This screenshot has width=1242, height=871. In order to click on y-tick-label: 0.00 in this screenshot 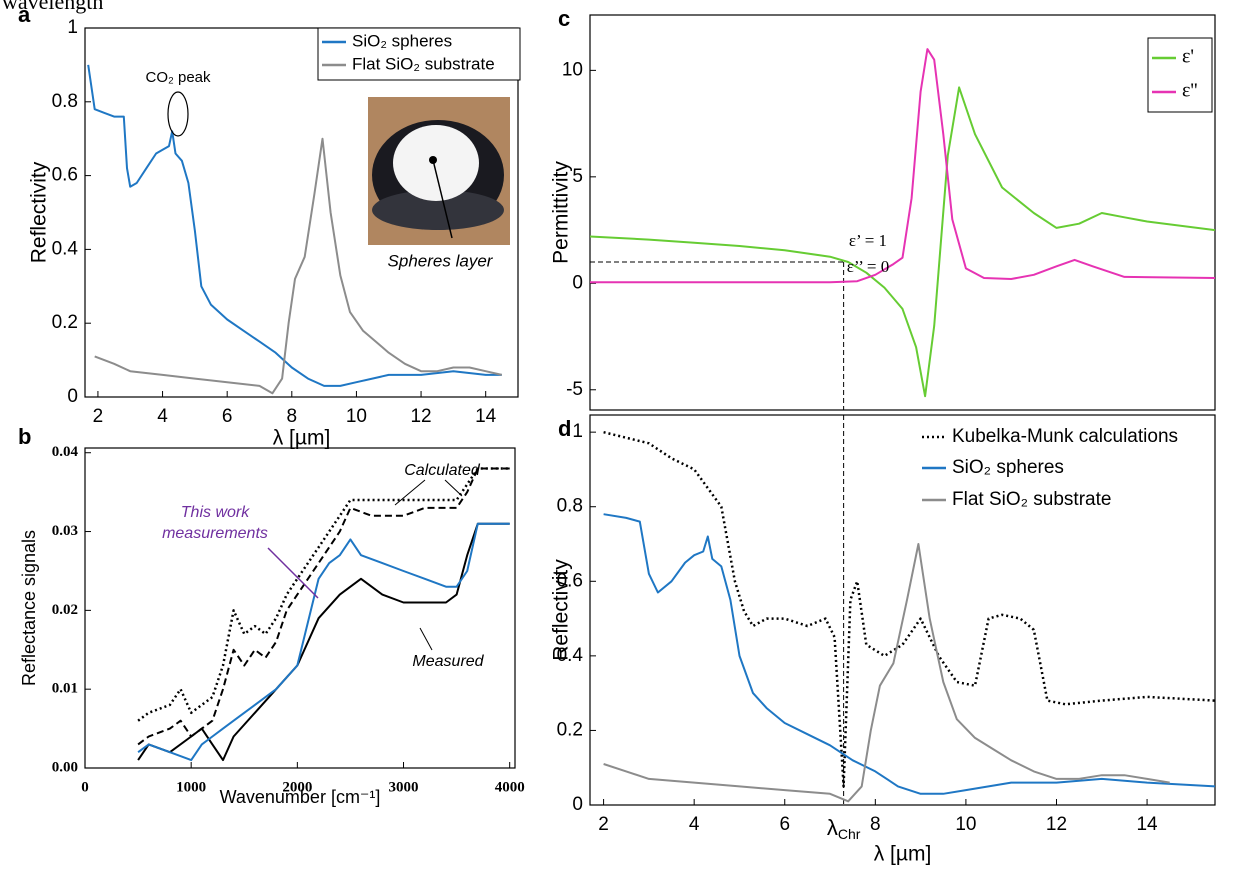, I will do `click(65, 767)`.